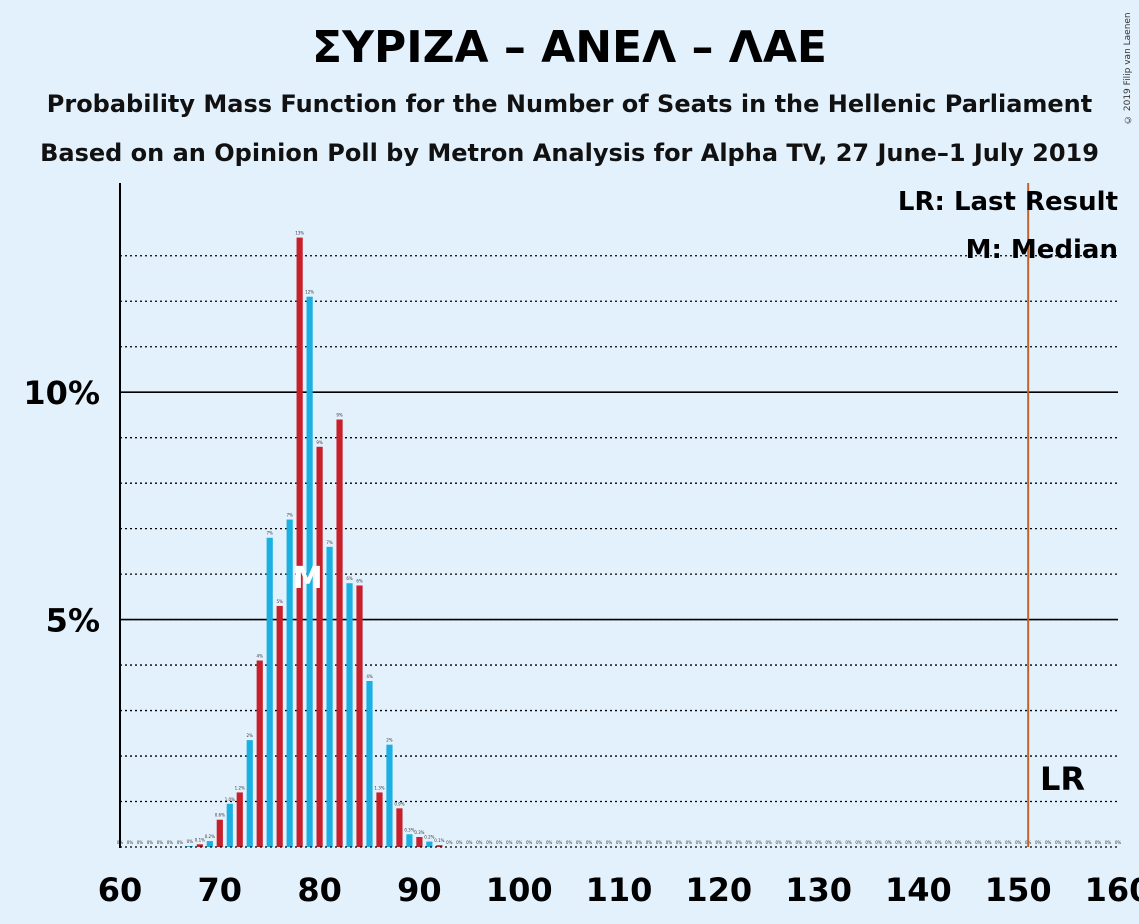 This screenshot has width=1139, height=924. Describe the element at coordinates (210, 836) in the screenshot. I see `bar-label-69: 0.2%` at that location.